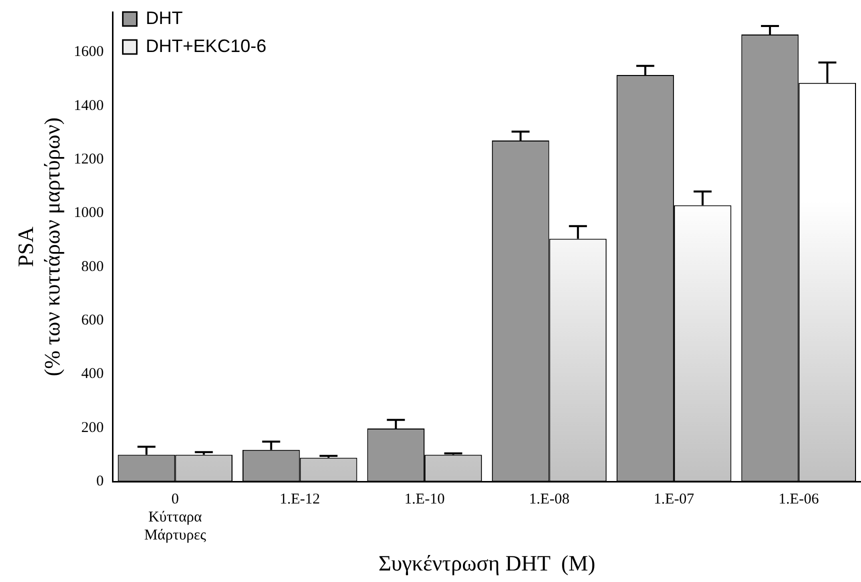  I want to click on legend-label: DHT, so click(164, 18).